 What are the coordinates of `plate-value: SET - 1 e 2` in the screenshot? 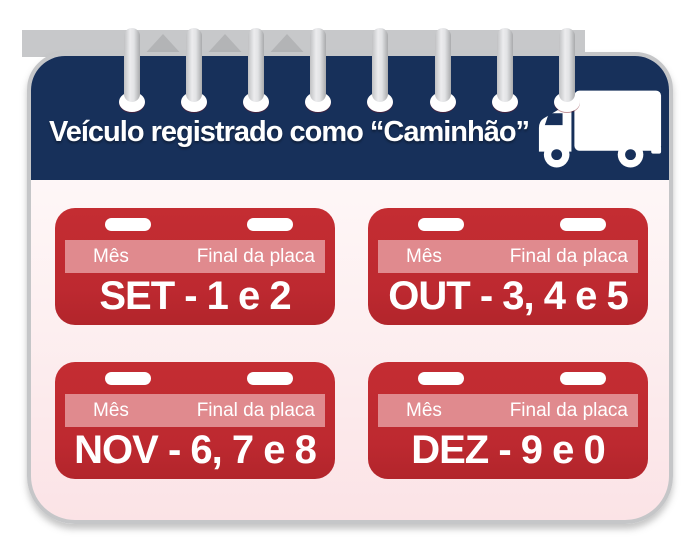 It's located at (195, 296).